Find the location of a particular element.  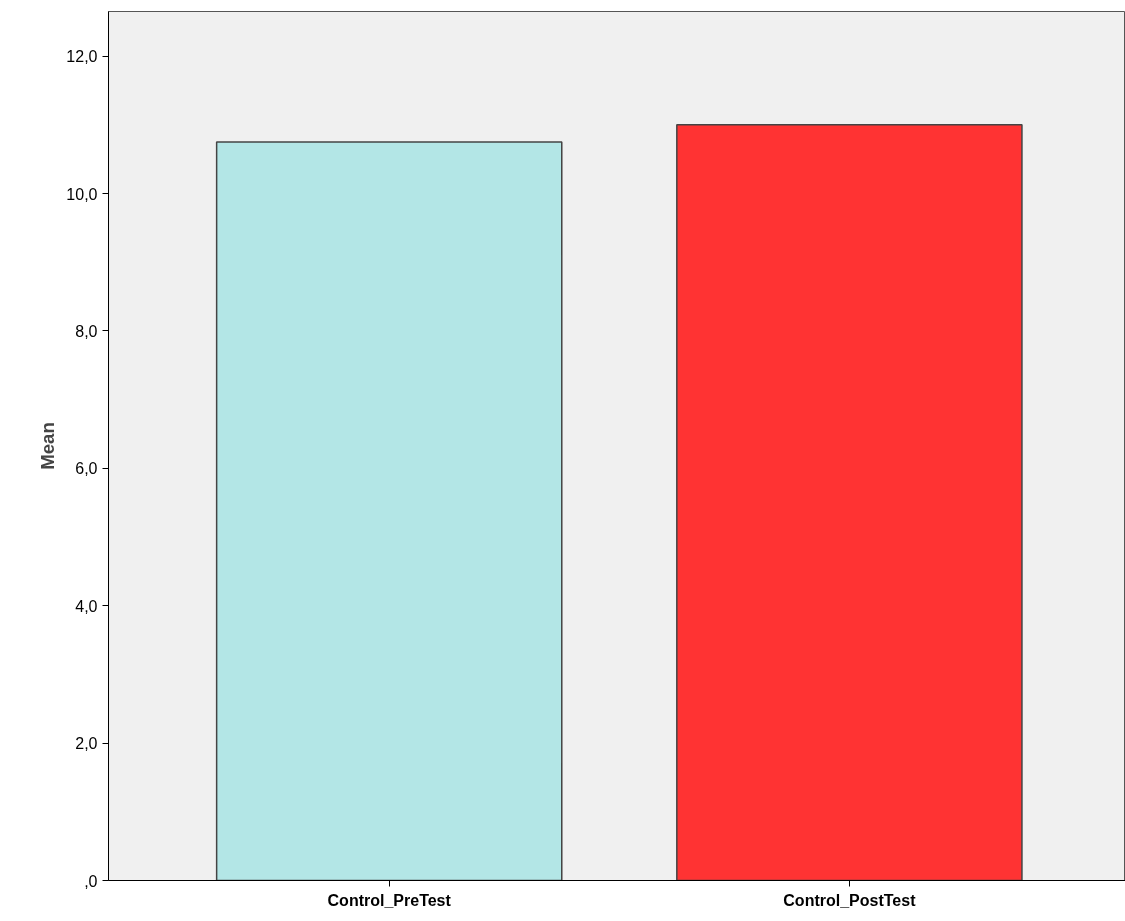

y-tick-label: 12,0 is located at coordinates (82, 57).